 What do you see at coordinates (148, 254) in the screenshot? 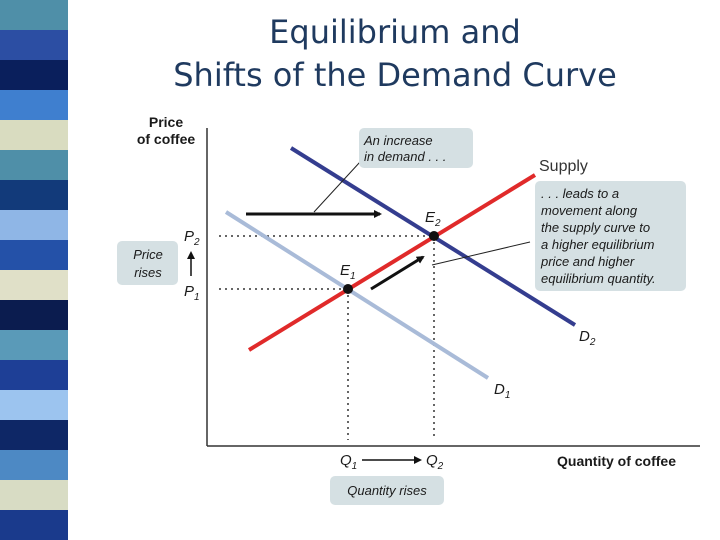
I see `price-rises-line-1: Price` at bounding box center [148, 254].